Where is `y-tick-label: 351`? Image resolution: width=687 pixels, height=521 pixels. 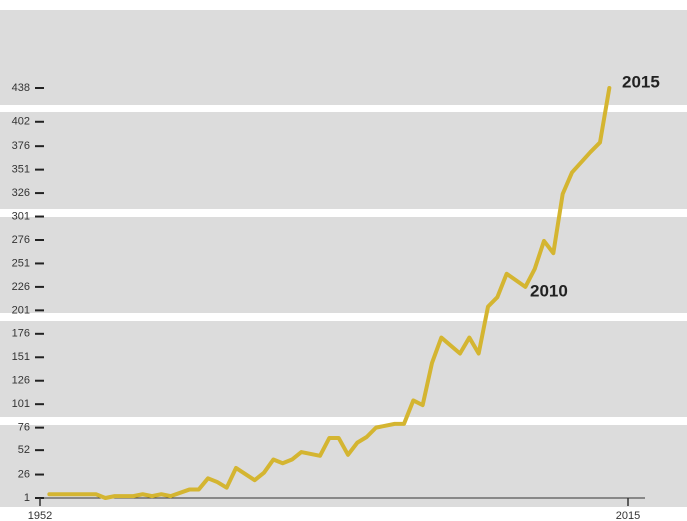
y-tick-label: 351 is located at coordinates (21, 170).